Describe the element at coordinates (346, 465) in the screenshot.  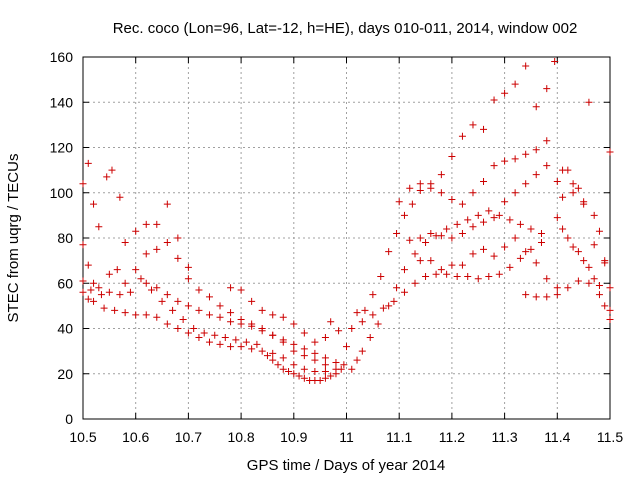
I see `x-axis-label: GPS time / Days of year 2014` at that location.